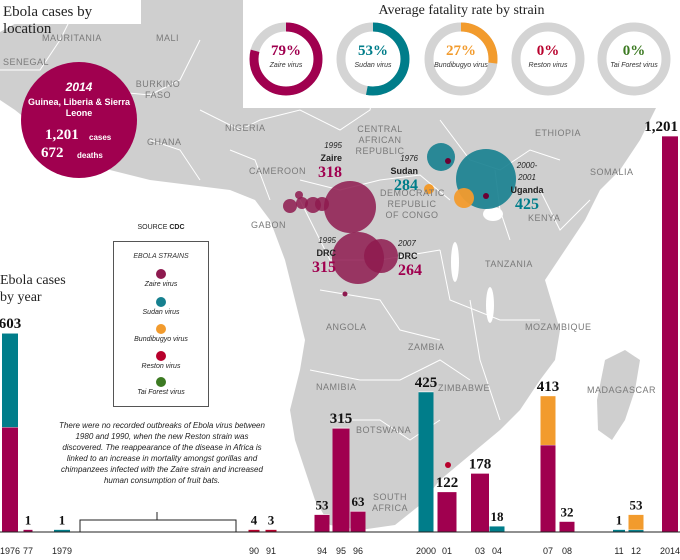 The height and width of the screenshot is (560, 680). I want to click on bubble-sudan-1976, so click(441, 157).